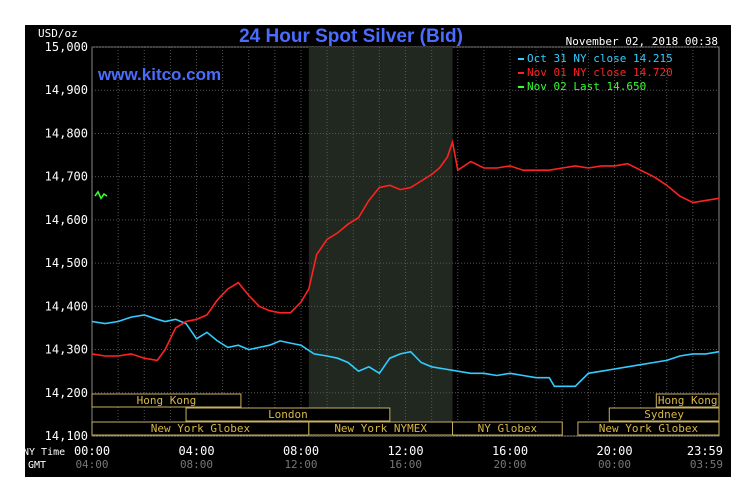  What do you see at coordinates (66, 177) in the screenshot?
I see `y-tick-label: 14,700` at bounding box center [66, 177].